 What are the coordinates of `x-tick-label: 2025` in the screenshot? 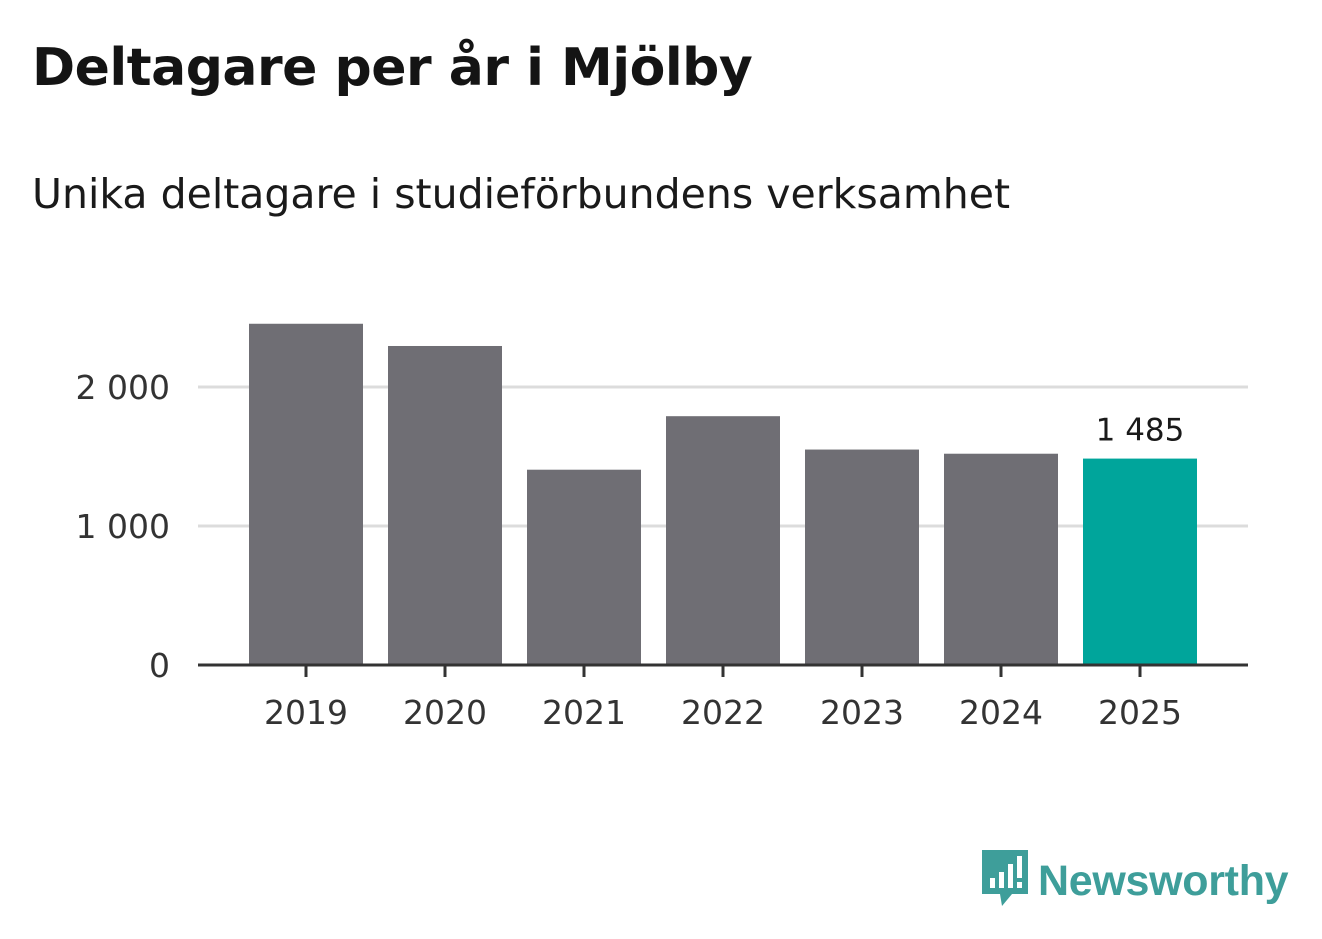 It's located at (1140, 712).